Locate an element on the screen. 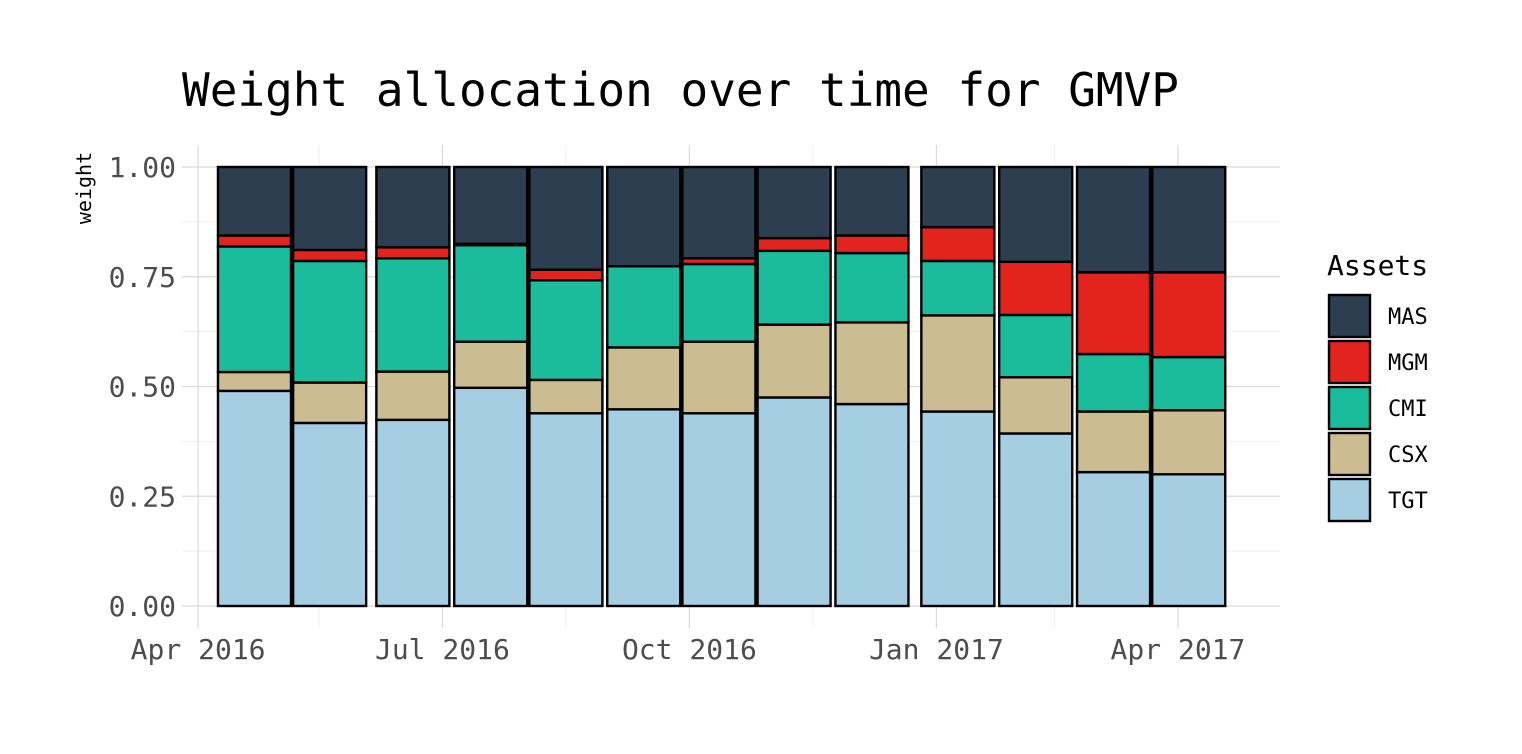  y-tick-label: 1.00 is located at coordinates (142, 167).